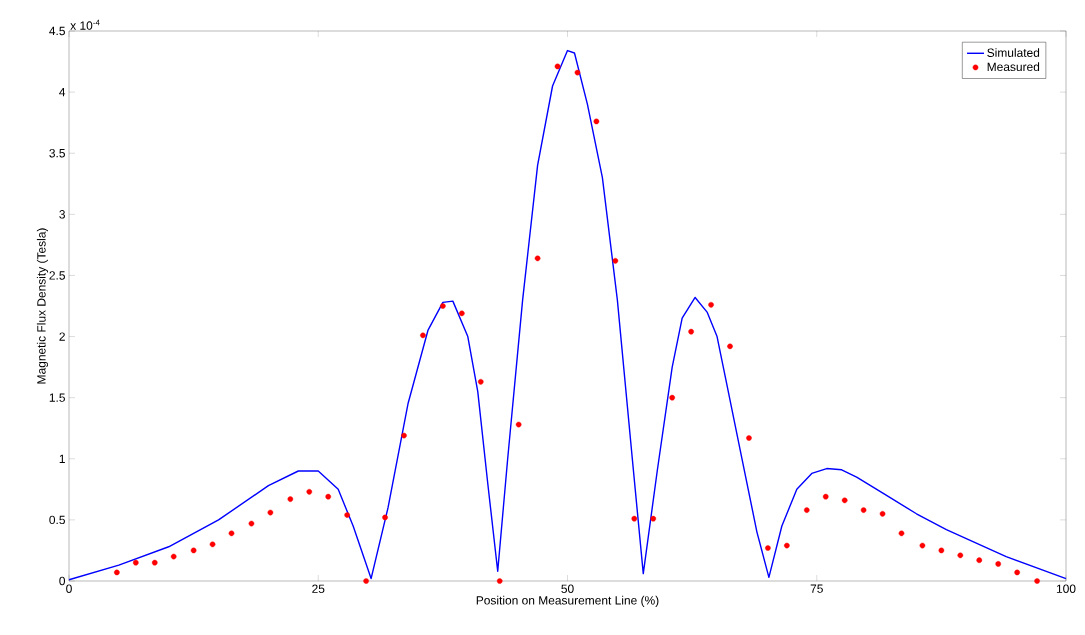 The image size is (1085, 635). What do you see at coordinates (57, 31) in the screenshot?
I see `y-tick-label: 4.5` at bounding box center [57, 31].